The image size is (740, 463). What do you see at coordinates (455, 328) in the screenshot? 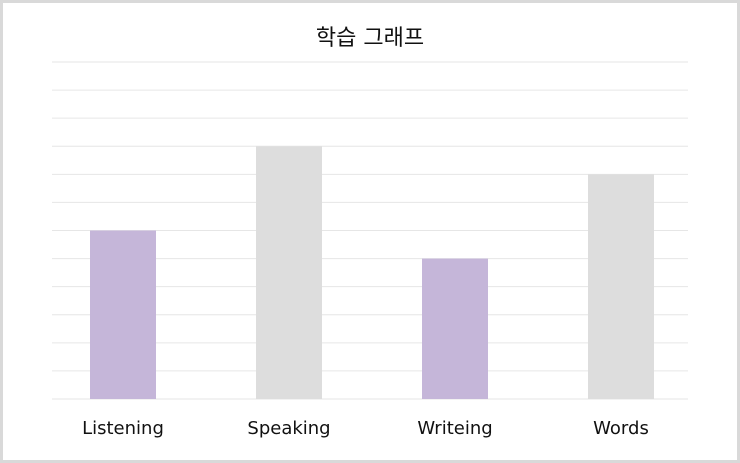
I see `bar-writeing` at bounding box center [455, 328].